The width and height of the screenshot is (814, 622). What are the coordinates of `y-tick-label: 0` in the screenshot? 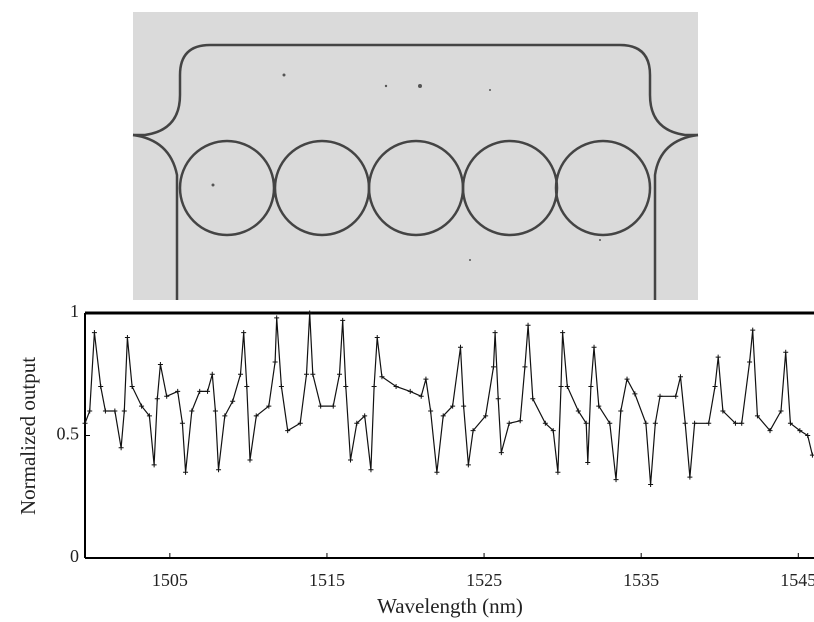 It's located at (74, 556).